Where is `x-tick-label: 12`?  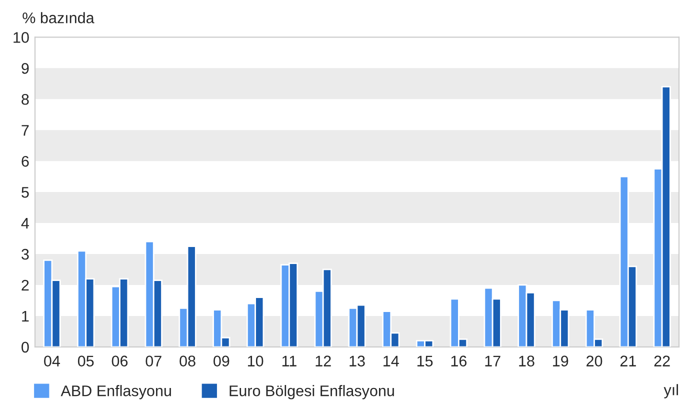
x-tick-label: 12 is located at coordinates (323, 361).